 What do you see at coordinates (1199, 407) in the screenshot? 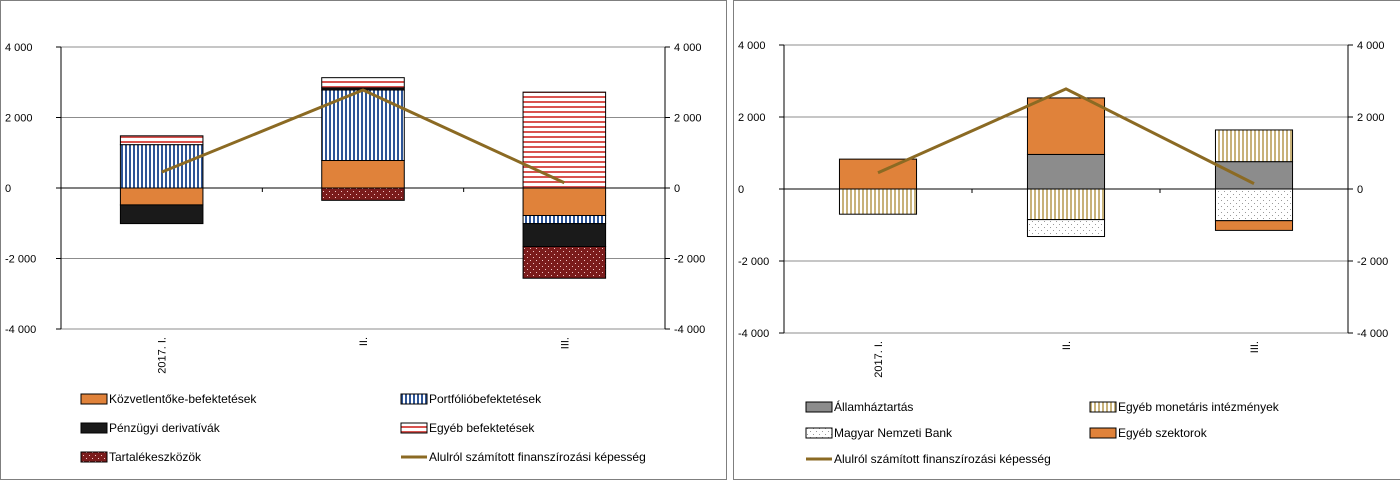
I see `legend-label: Egyéb monetáris intézmények` at bounding box center [1199, 407].